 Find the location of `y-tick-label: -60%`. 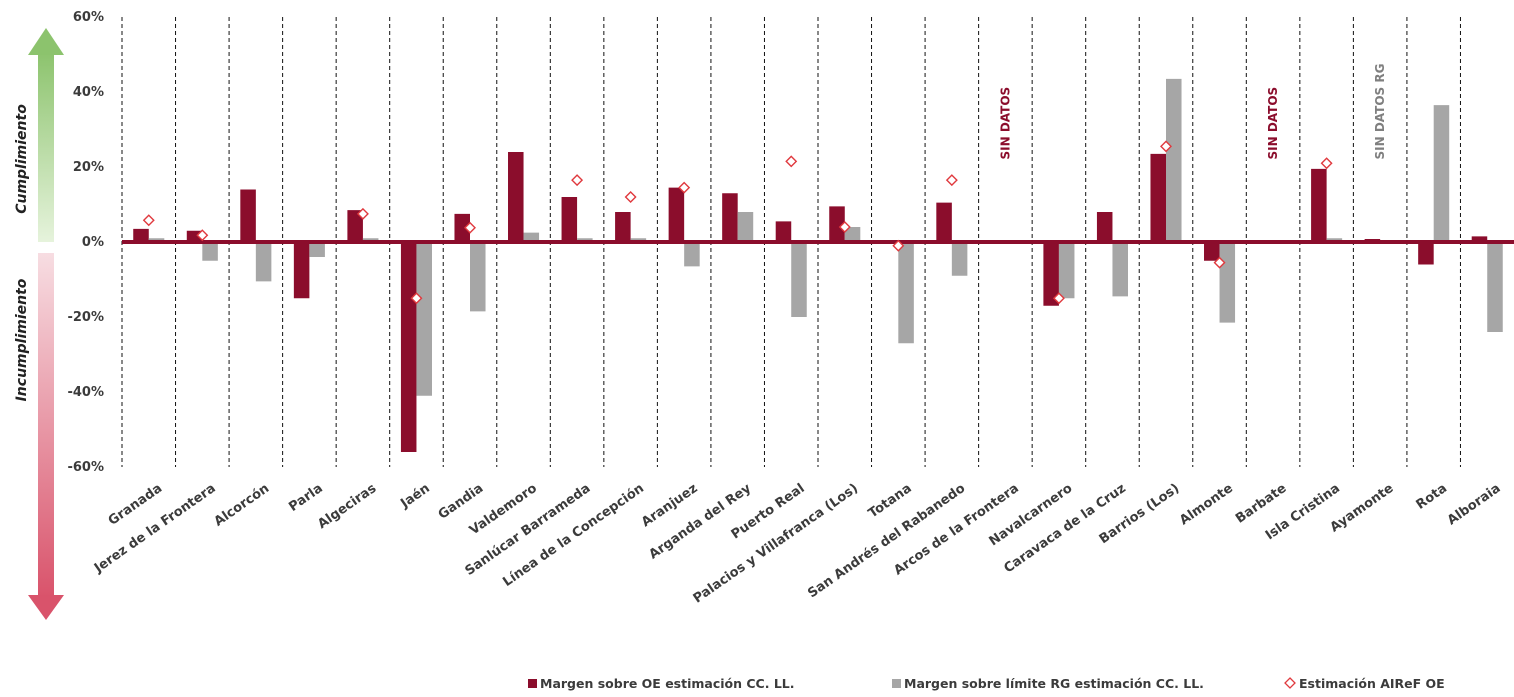

y-tick-label: -60% is located at coordinates (85, 467).